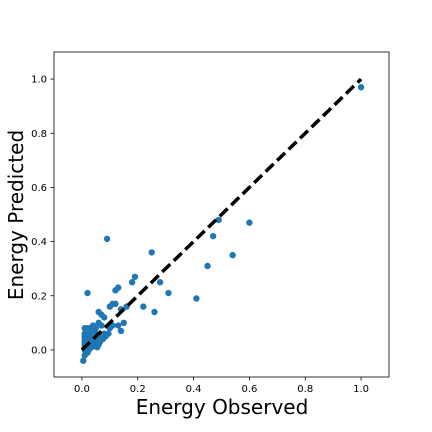 The image size is (432, 432). What do you see at coordinates (39, 80) in the screenshot?
I see `y-tick-label: 1.0` at bounding box center [39, 80].